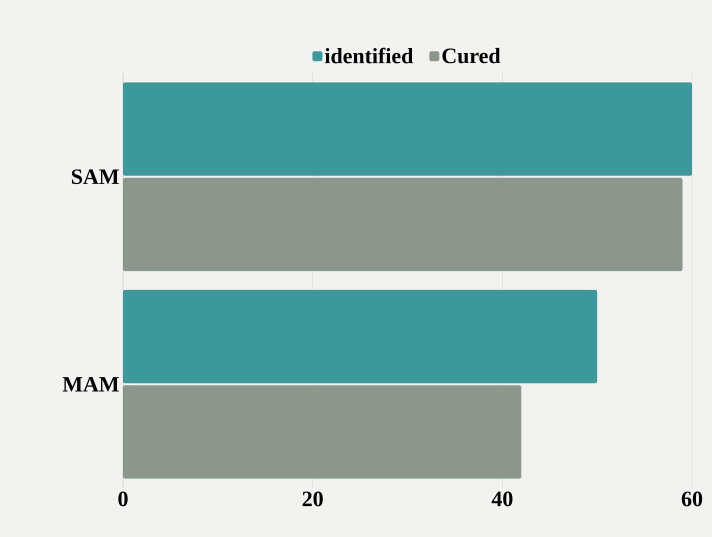  I want to click on x-tick-label: 20, so click(312, 499).